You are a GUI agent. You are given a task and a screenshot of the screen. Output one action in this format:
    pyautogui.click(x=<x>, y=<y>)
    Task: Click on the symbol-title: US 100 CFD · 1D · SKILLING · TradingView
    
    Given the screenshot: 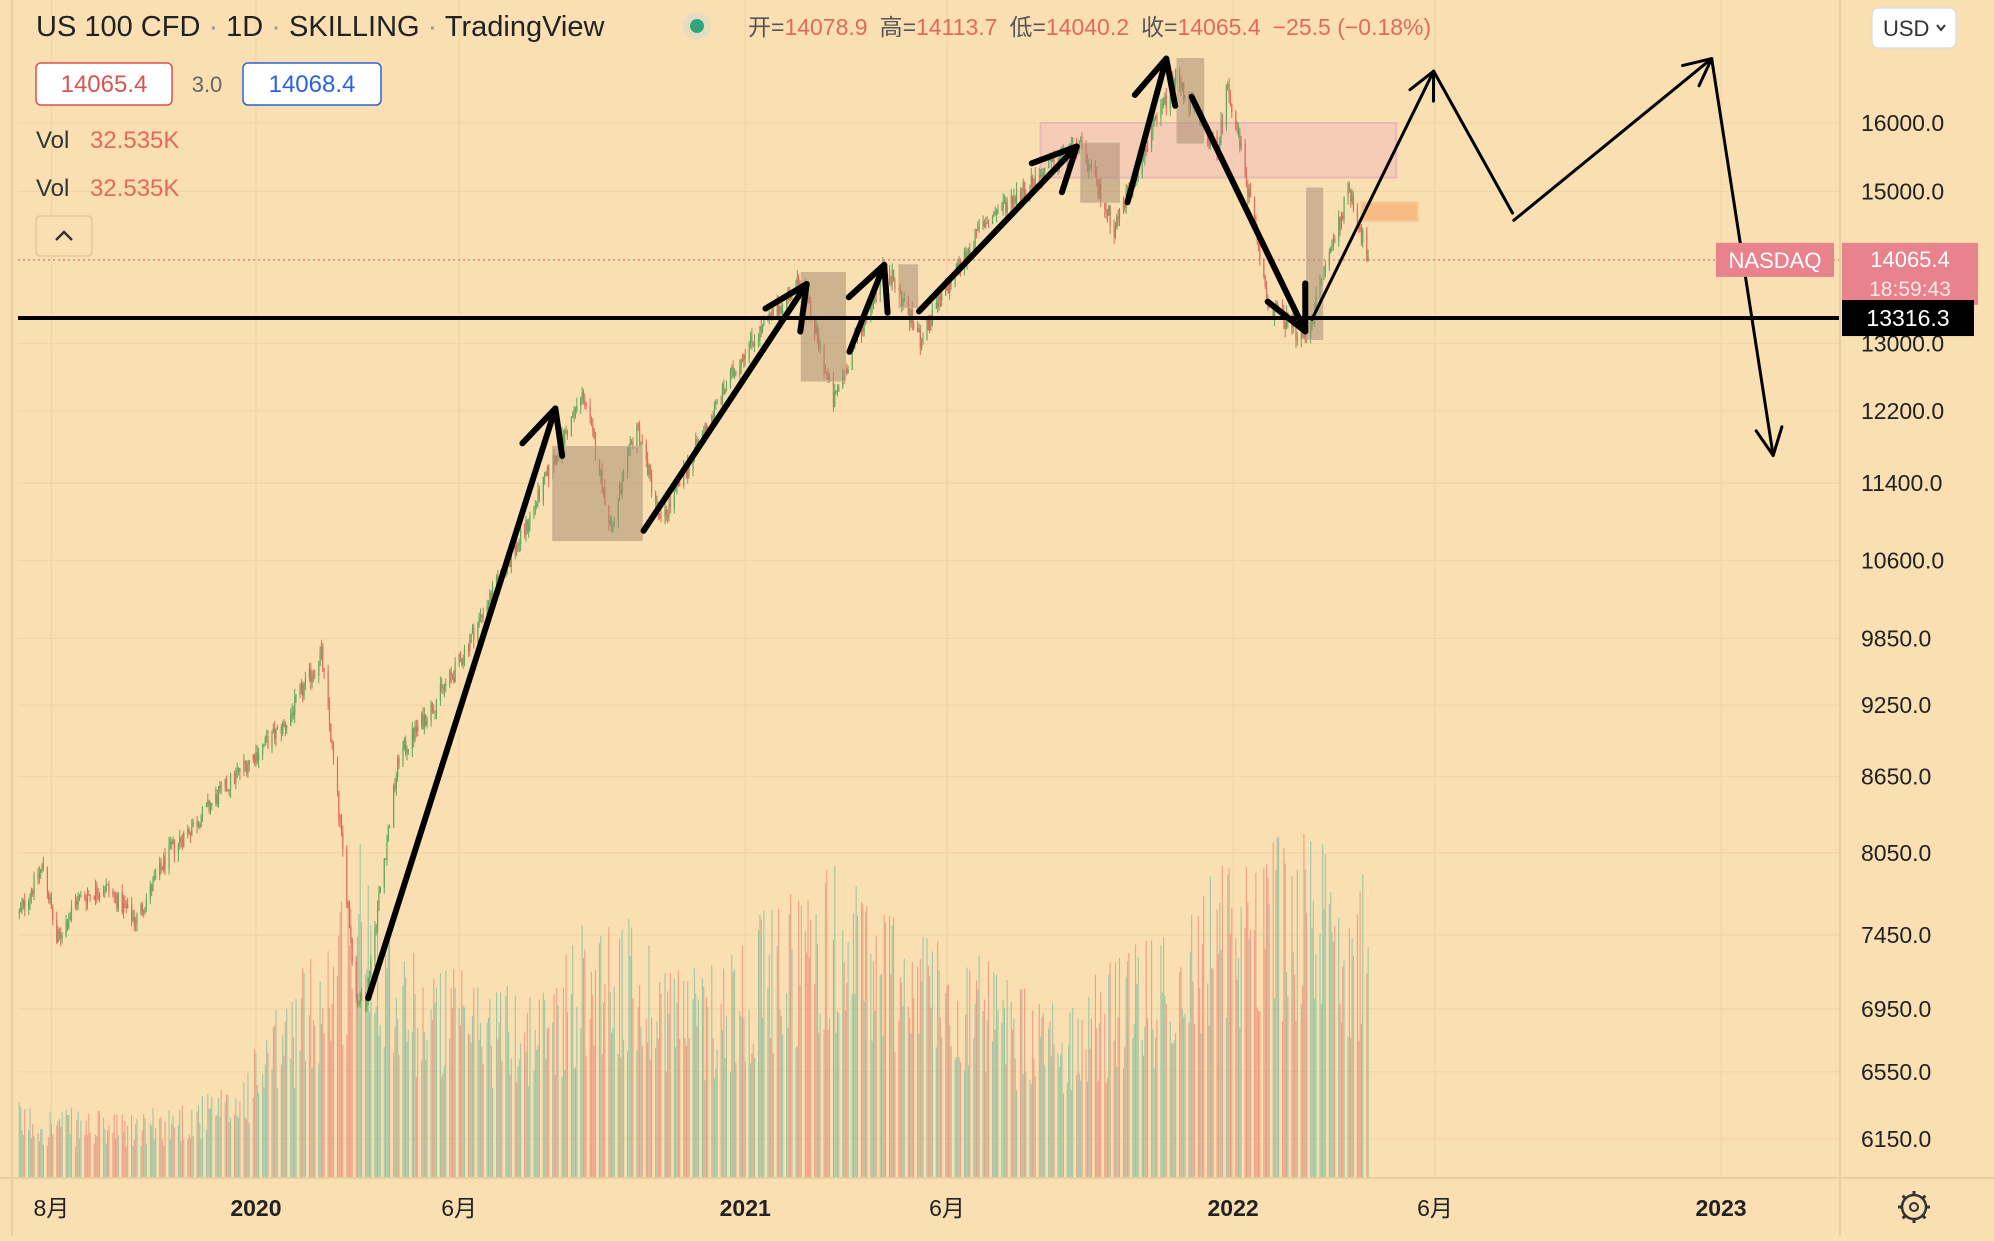 What is the action you would take?
    pyautogui.click(x=320, y=27)
    